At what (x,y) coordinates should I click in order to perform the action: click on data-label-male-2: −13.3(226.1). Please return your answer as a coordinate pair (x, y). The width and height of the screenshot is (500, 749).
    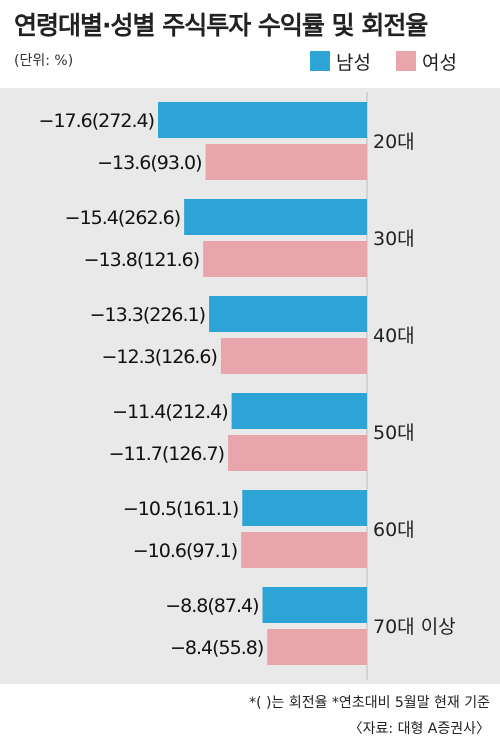
    Looking at the image, I should click on (147, 315).